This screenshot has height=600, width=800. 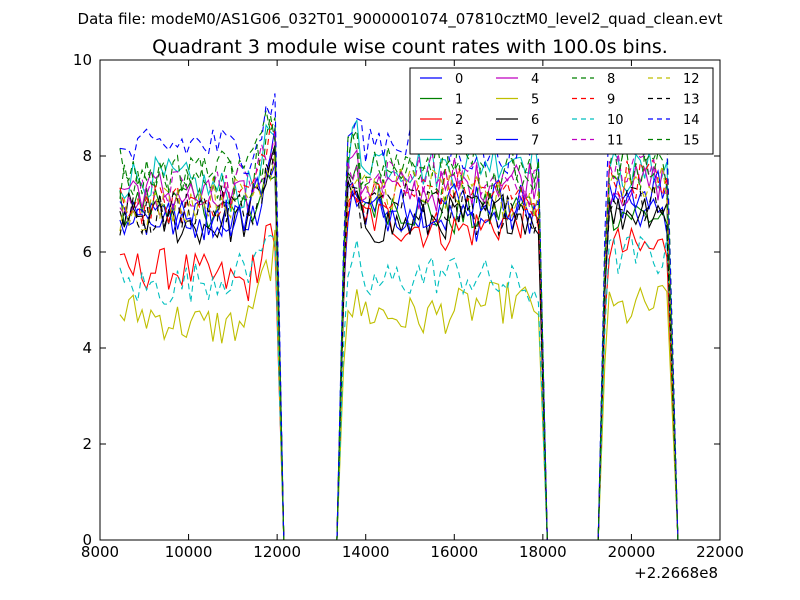 I want to click on y-tick-label: 0, so click(x=87, y=540).